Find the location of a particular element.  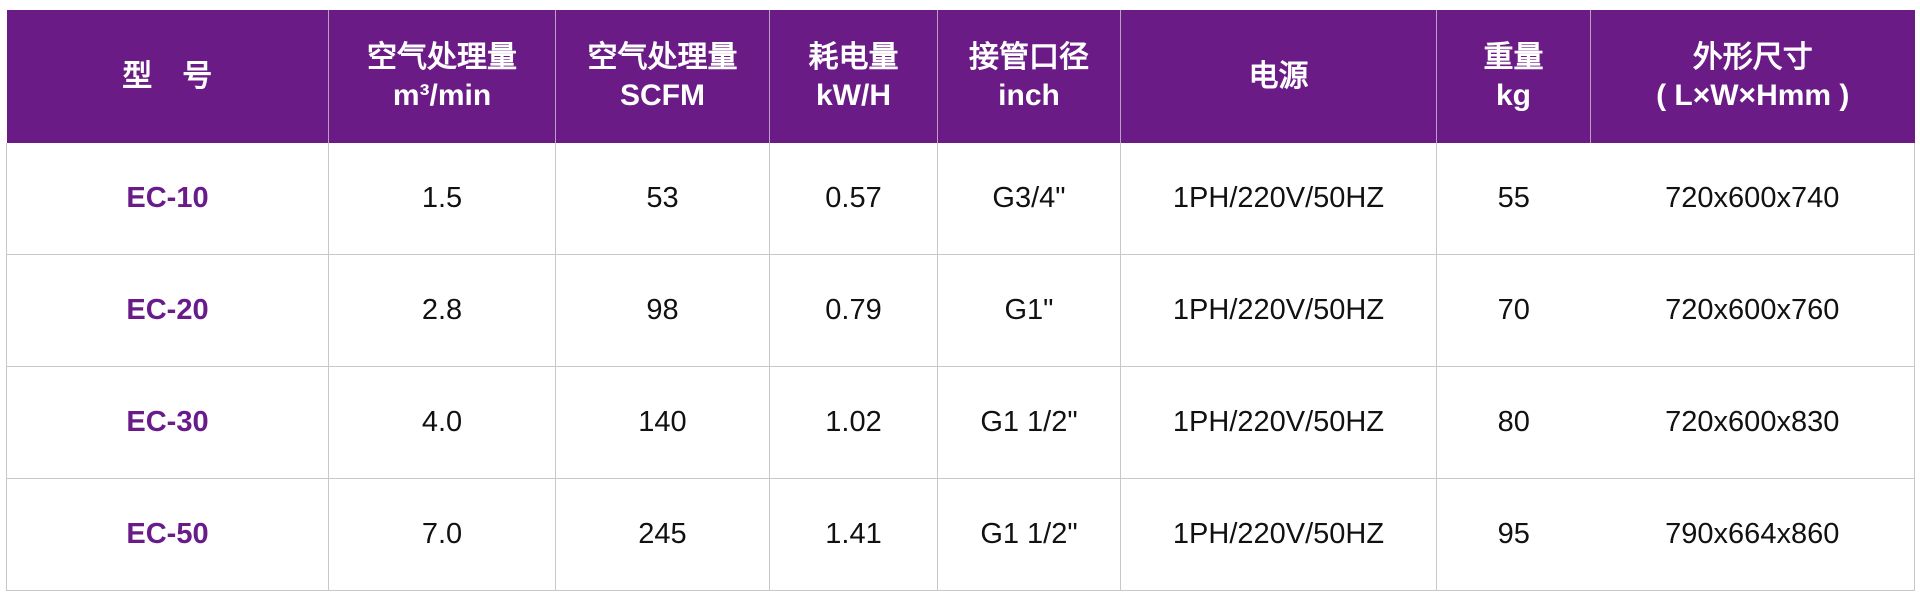

header-pipe-size: 接管口径 inch is located at coordinates (1029, 76).